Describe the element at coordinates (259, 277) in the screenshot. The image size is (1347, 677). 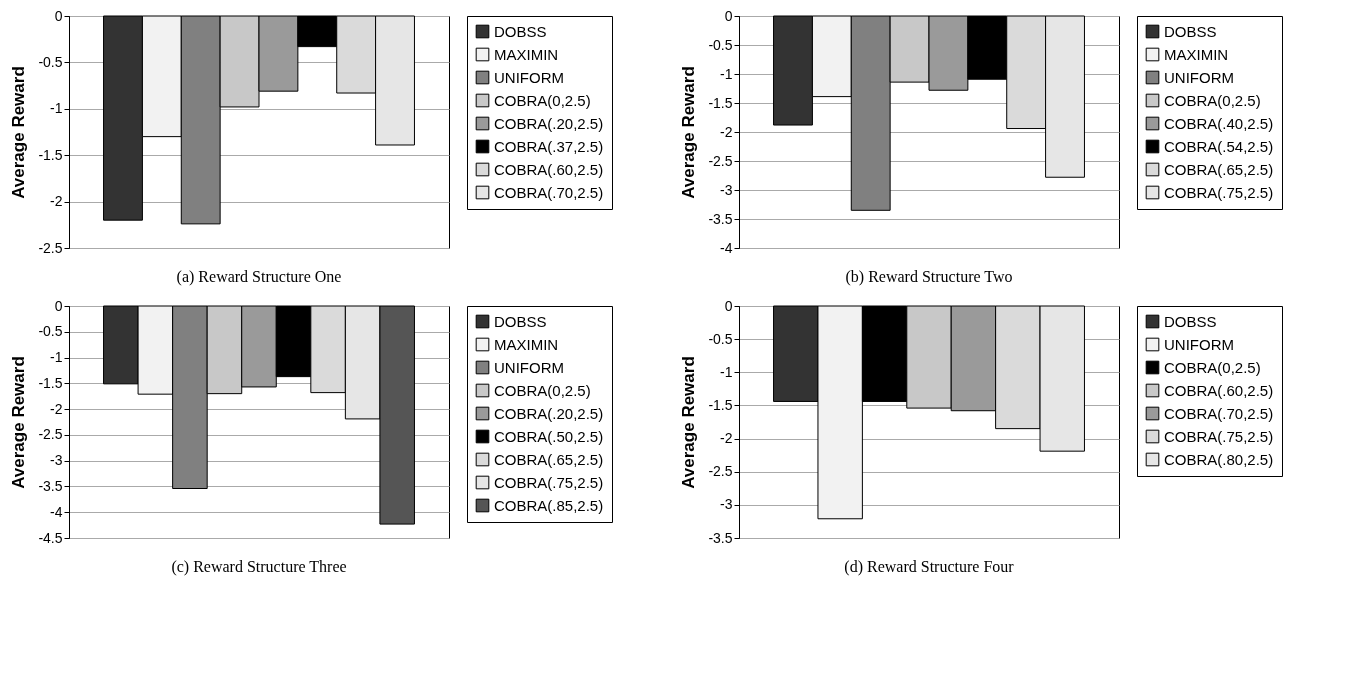
I see `text: (a) Reward Structure One` at that location.